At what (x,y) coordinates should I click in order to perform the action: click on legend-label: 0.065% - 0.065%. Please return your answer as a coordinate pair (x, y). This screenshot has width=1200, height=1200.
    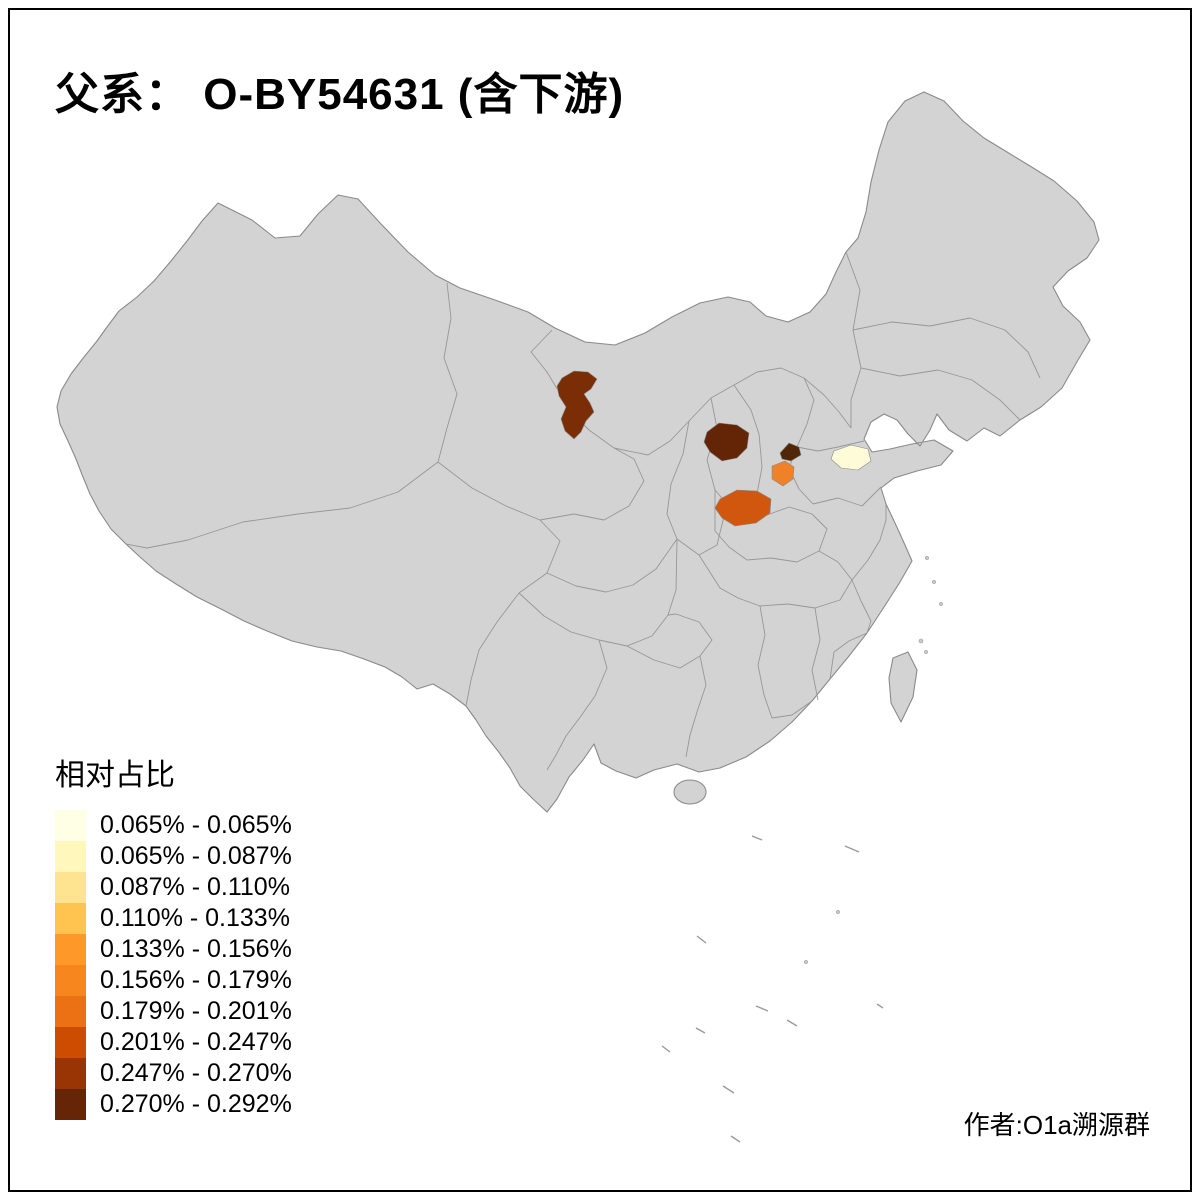
    Looking at the image, I should click on (196, 825).